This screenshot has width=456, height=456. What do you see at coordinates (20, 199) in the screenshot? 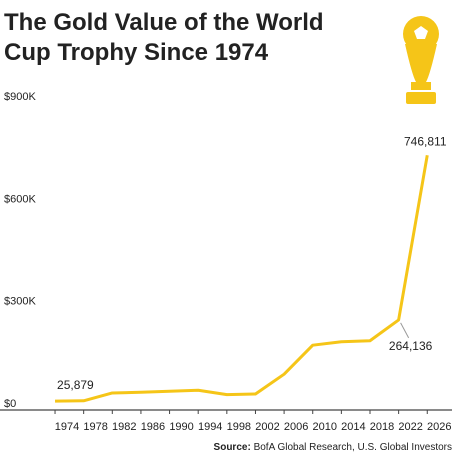
I see `y-tick-label: $600K` at bounding box center [20, 199].